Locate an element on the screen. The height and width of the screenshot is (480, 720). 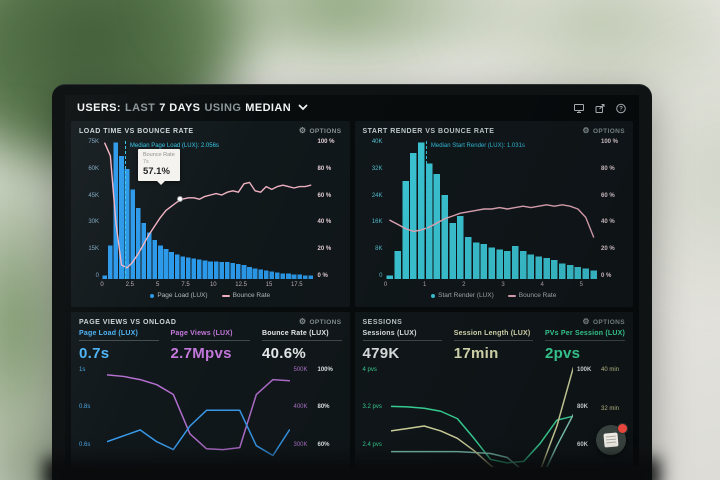
x-axis: 0 2.5 5 7.5 10 12.5 15 17.5 is located at coordinates (207, 285).